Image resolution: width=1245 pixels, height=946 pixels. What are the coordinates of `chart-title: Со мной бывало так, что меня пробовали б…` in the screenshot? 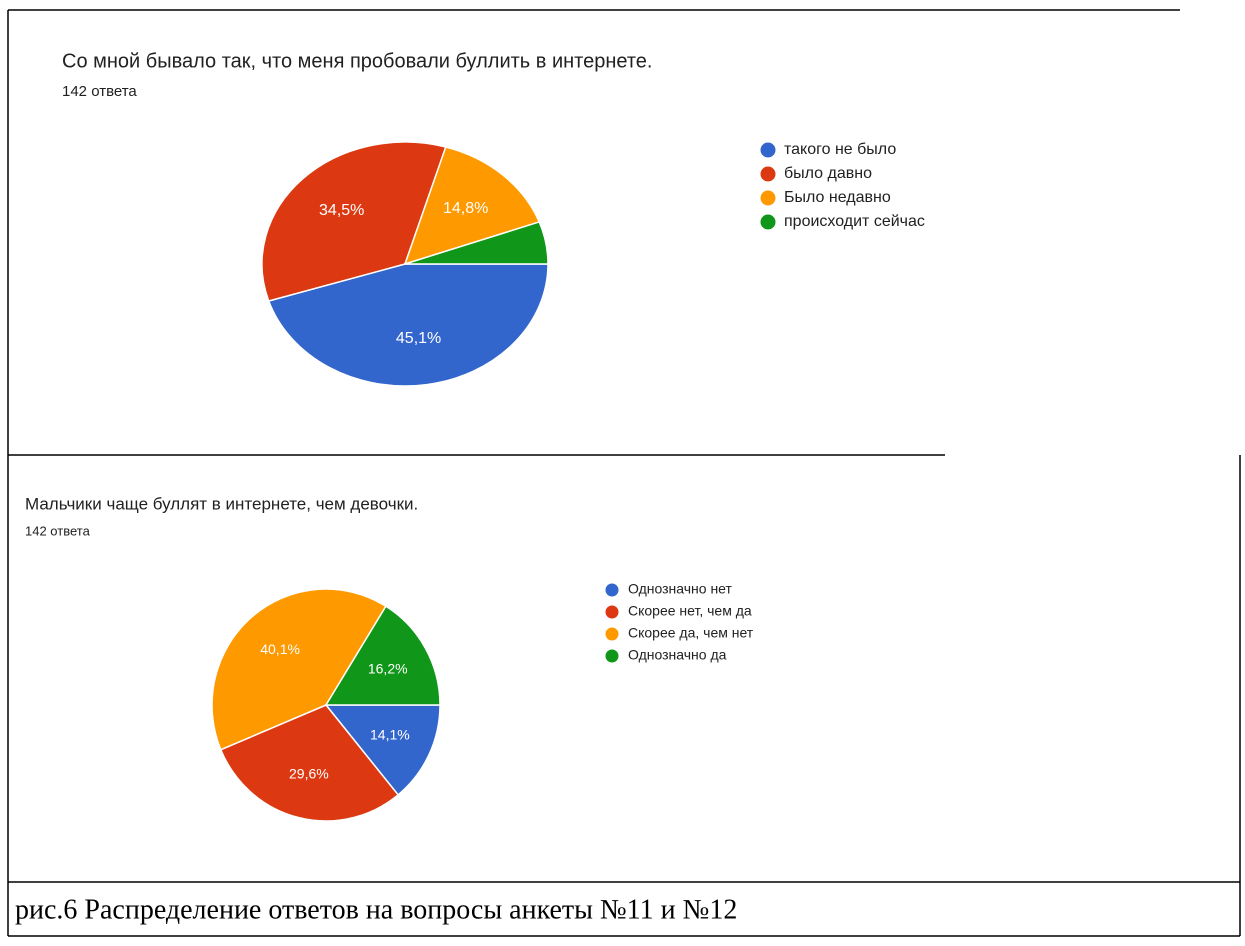 It's located at (357, 61).